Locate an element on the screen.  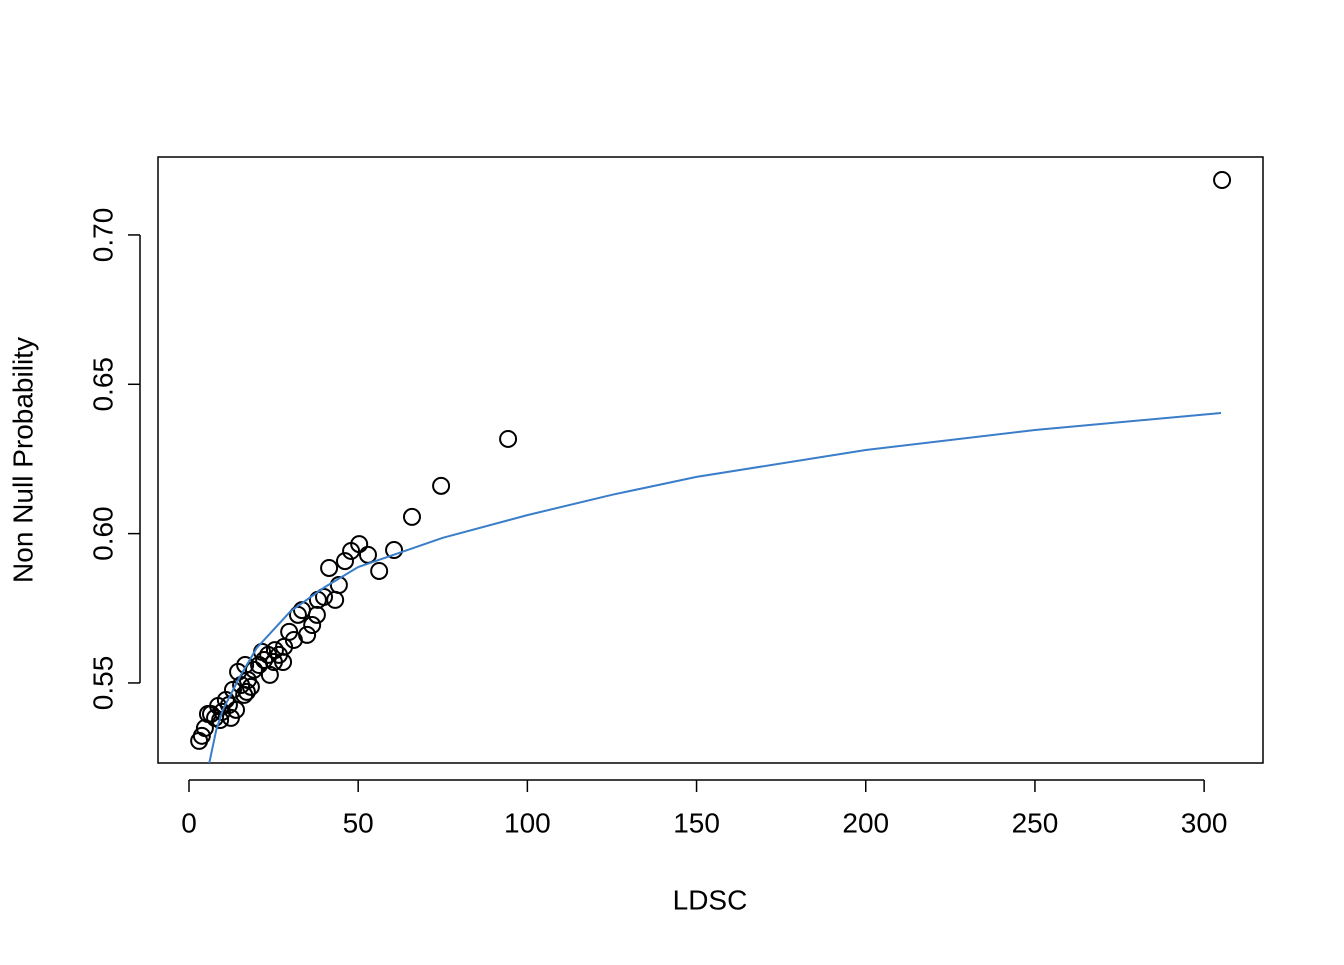
x-tick-label: 100 is located at coordinates (527, 822).